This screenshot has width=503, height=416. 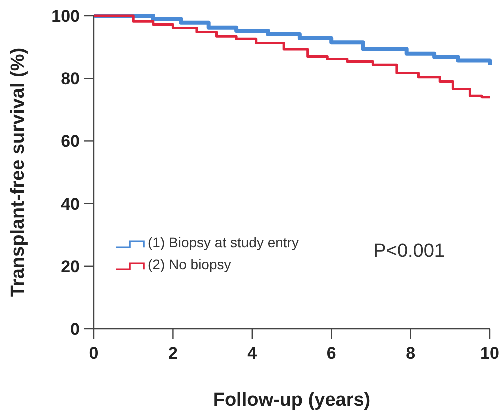 I want to click on y-tick-label: 20, so click(x=70, y=266).